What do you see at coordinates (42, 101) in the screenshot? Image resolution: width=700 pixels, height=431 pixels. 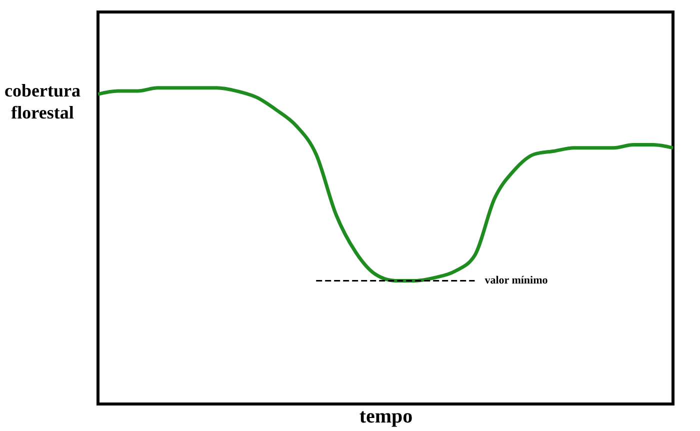 I see `y-axis-title: cobertura florestal` at bounding box center [42, 101].